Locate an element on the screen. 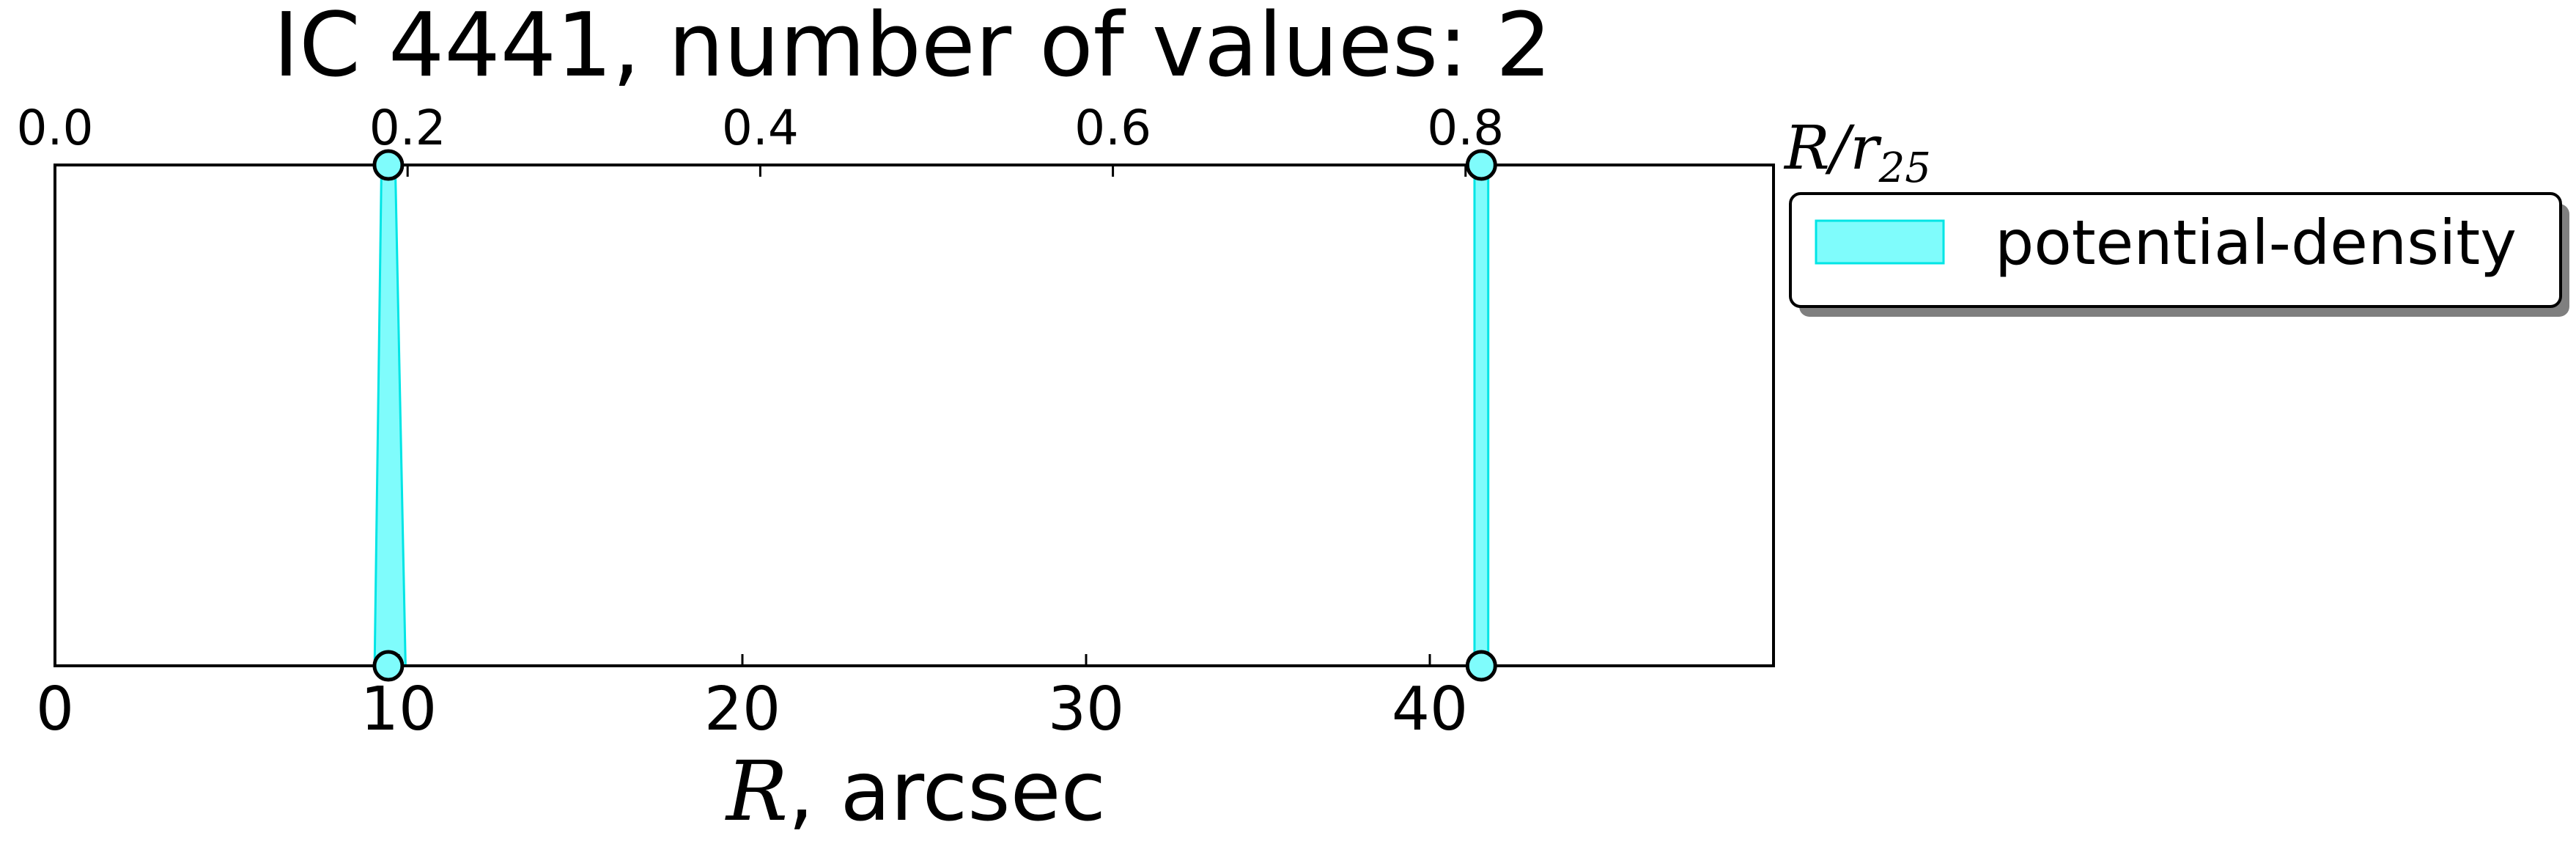 The width and height of the screenshot is (2576, 855). x-axis-label-var: R is located at coordinates (756, 792).